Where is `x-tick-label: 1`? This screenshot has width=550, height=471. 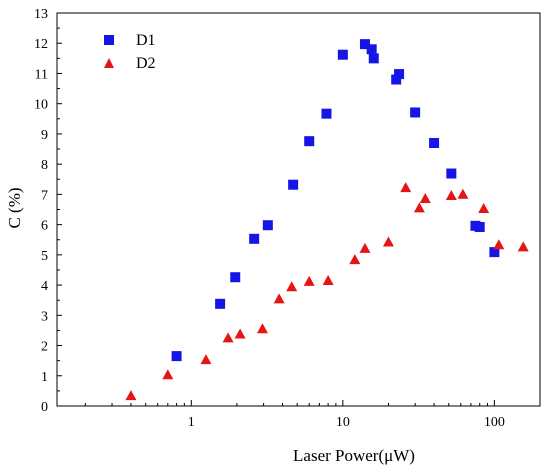
x-tick-label: 1 is located at coordinates (191, 422).